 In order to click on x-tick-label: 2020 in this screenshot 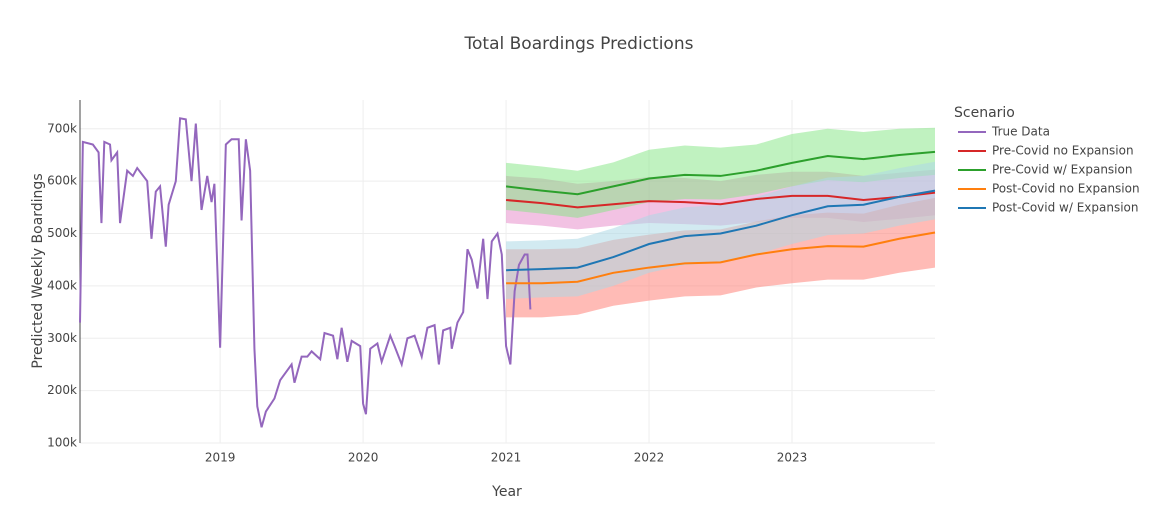, I will do `click(363, 458)`.